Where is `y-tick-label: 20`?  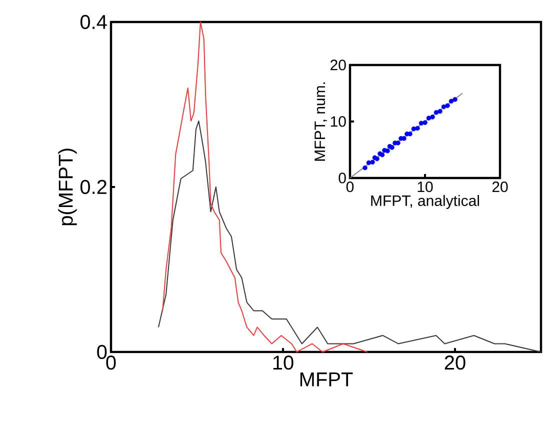 y-tick-label: 20 is located at coordinates (338, 65).